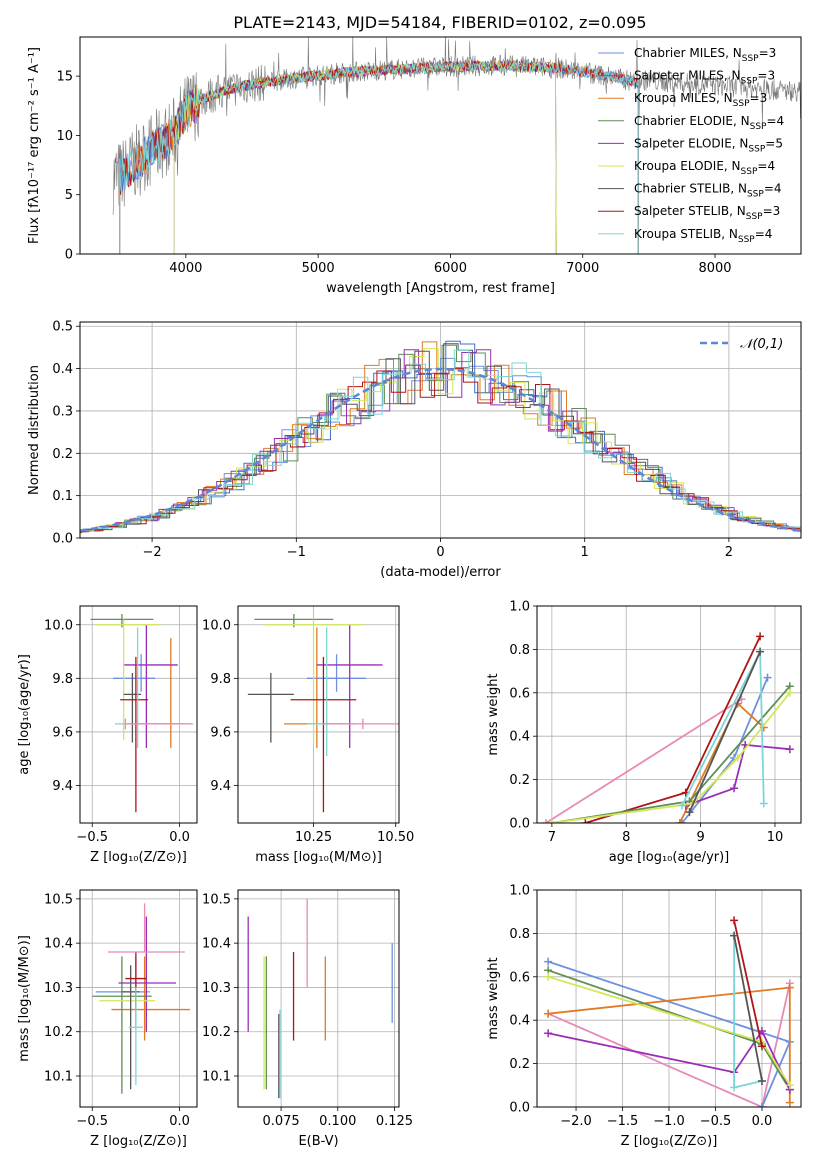 This screenshot has width=819, height=1174. Describe the element at coordinates (318, 268) in the screenshot. I see `spectrum-xtick-label: 5000` at that location.